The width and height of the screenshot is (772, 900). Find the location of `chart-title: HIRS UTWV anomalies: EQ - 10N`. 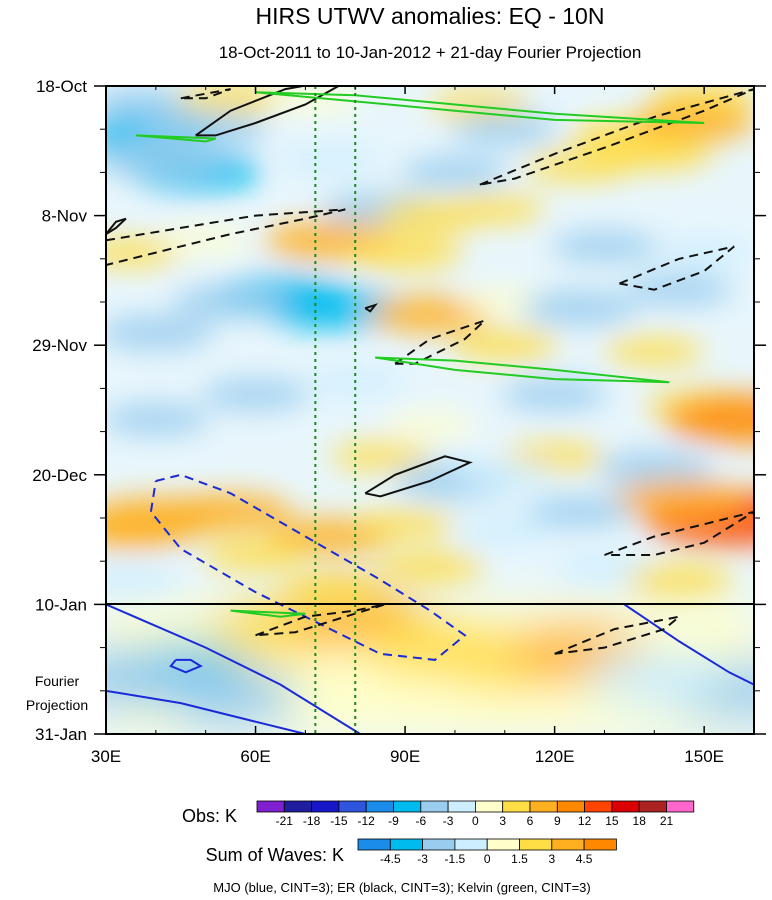

chart-title: HIRS UTWV anomalies: EQ - 10N is located at coordinates (430, 16).